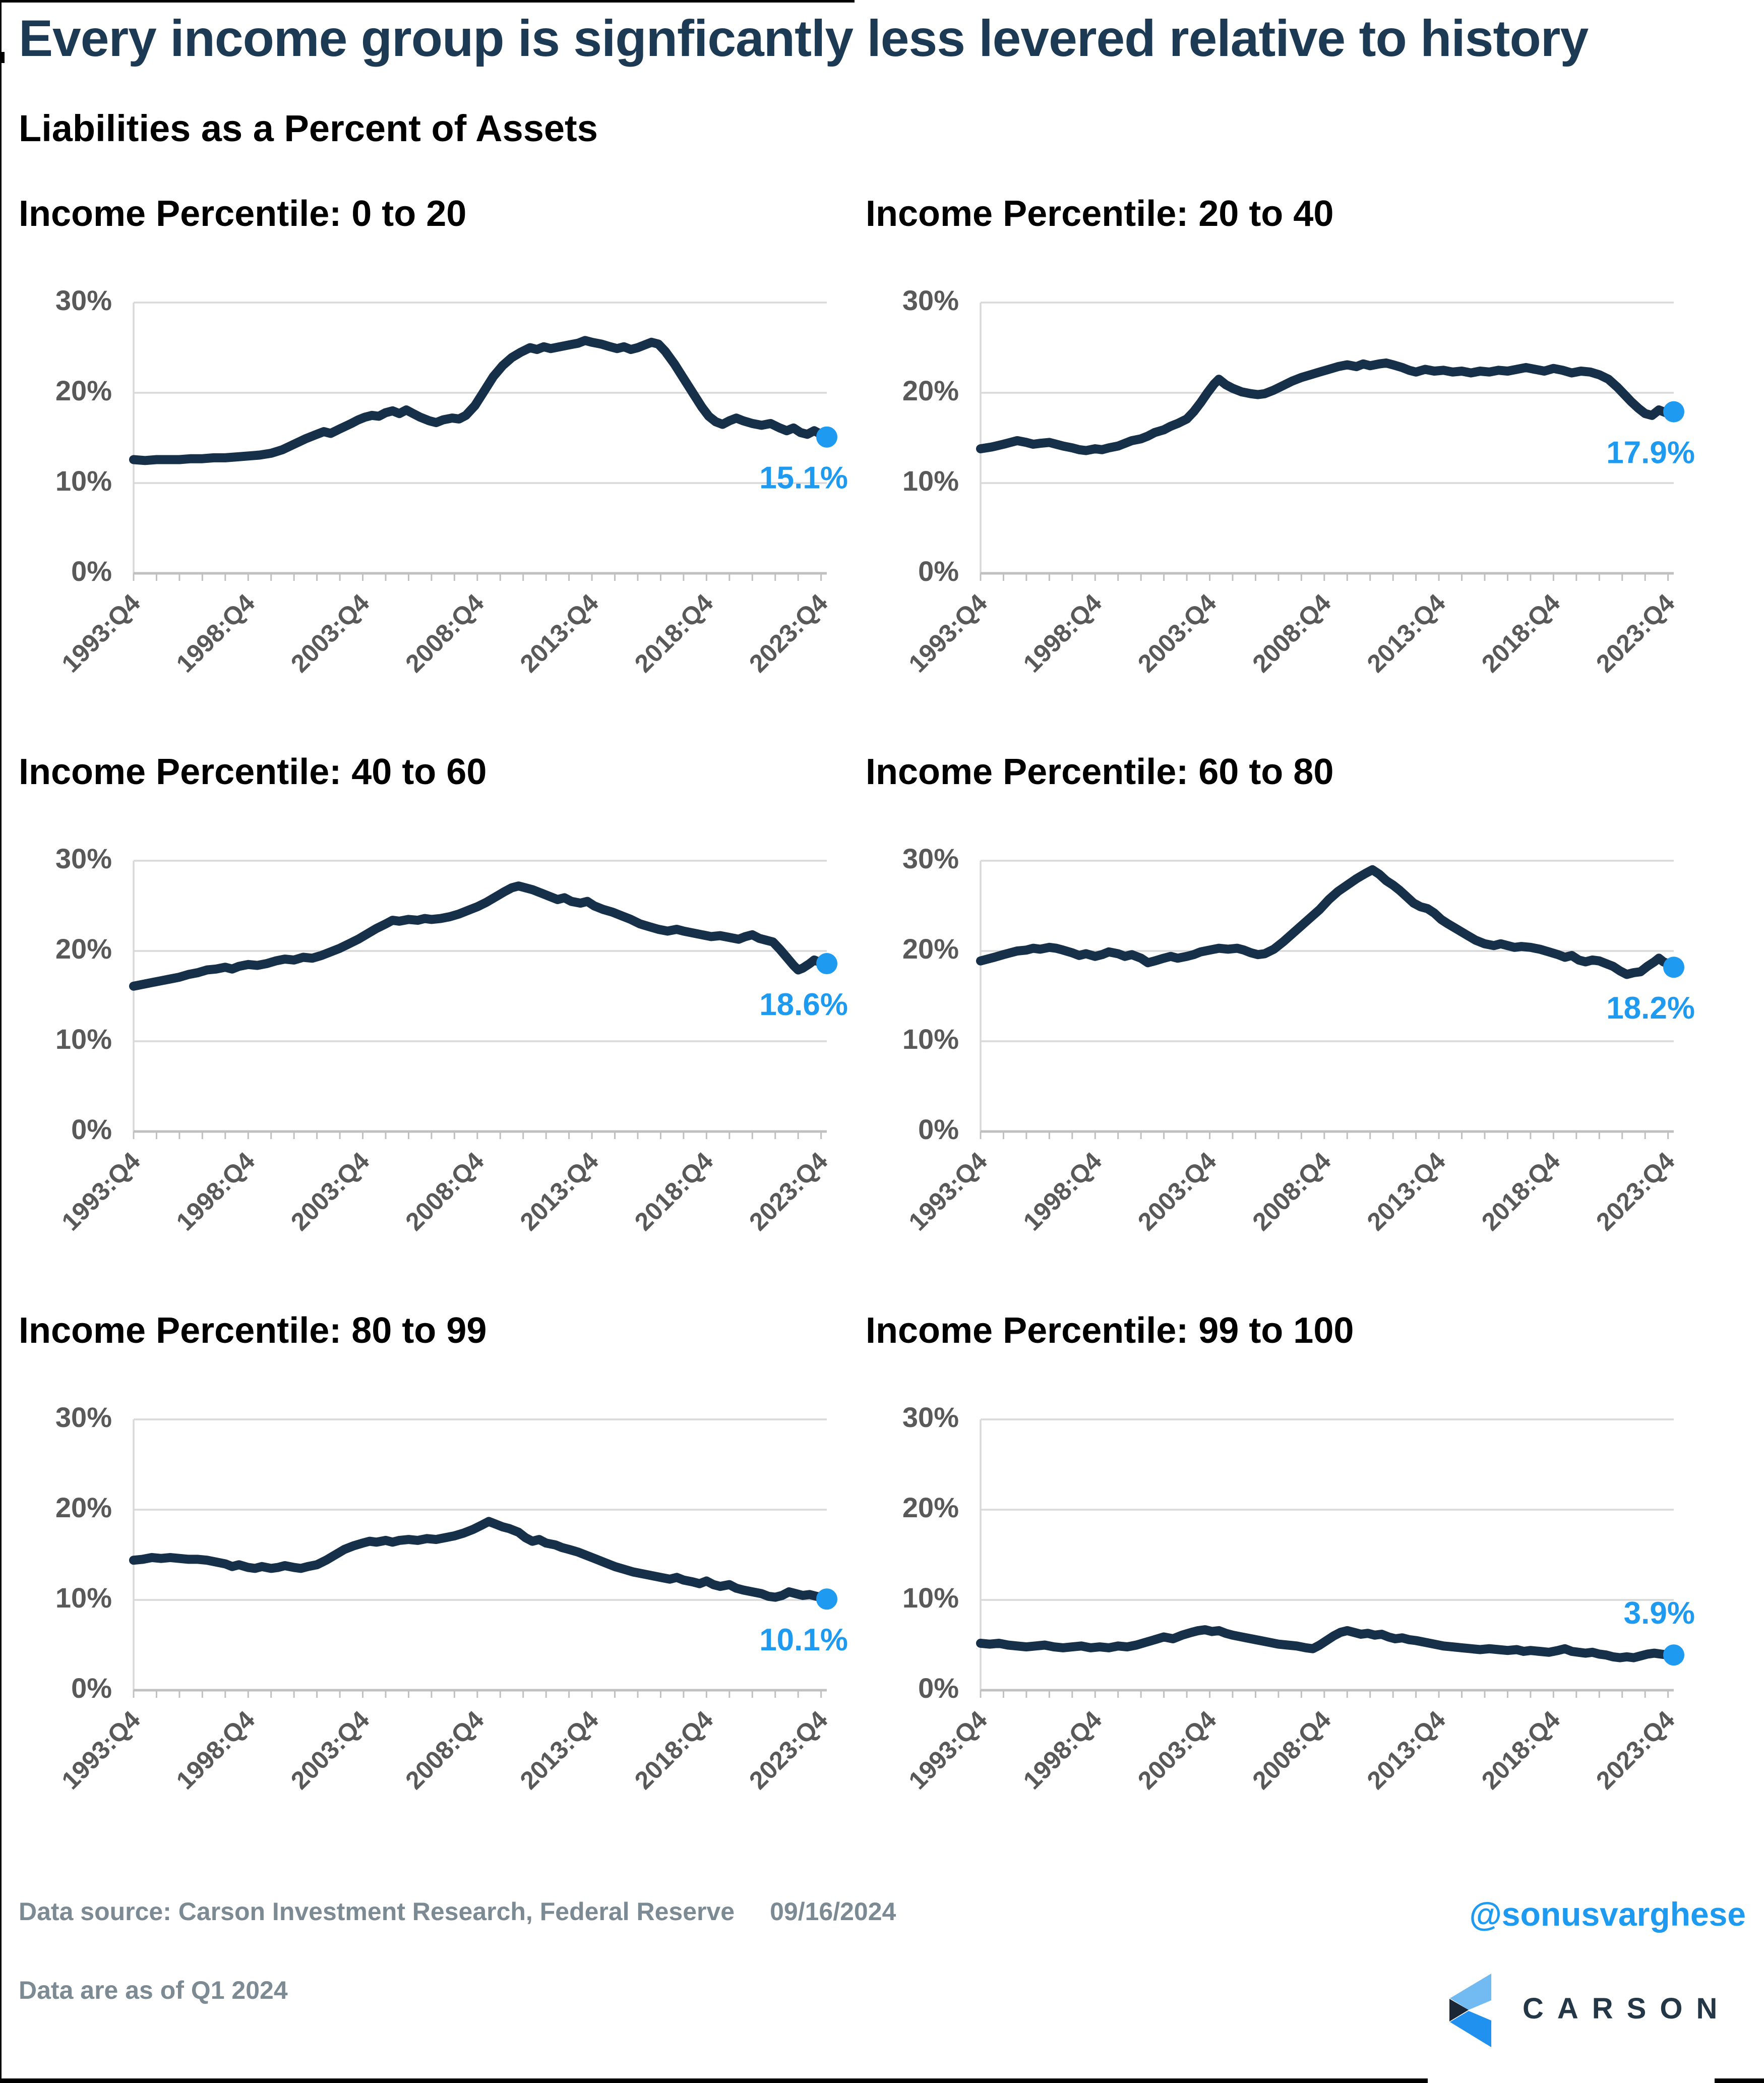  What do you see at coordinates (803, 1004) in the screenshot?
I see `end-value-label: 18.6%` at bounding box center [803, 1004].